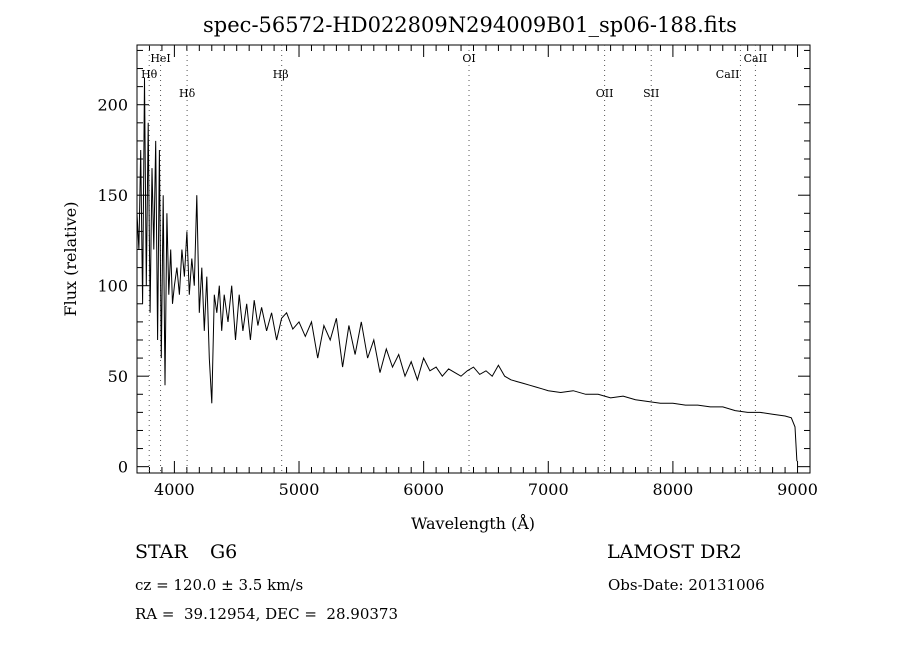  Describe the element at coordinates (281, 74) in the screenshot. I see `spectral-line-label: Hβ` at that location.